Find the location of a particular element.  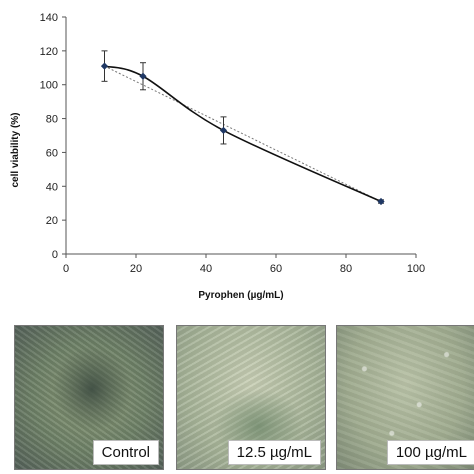

x-tick-label: 80 is located at coordinates (346, 269).